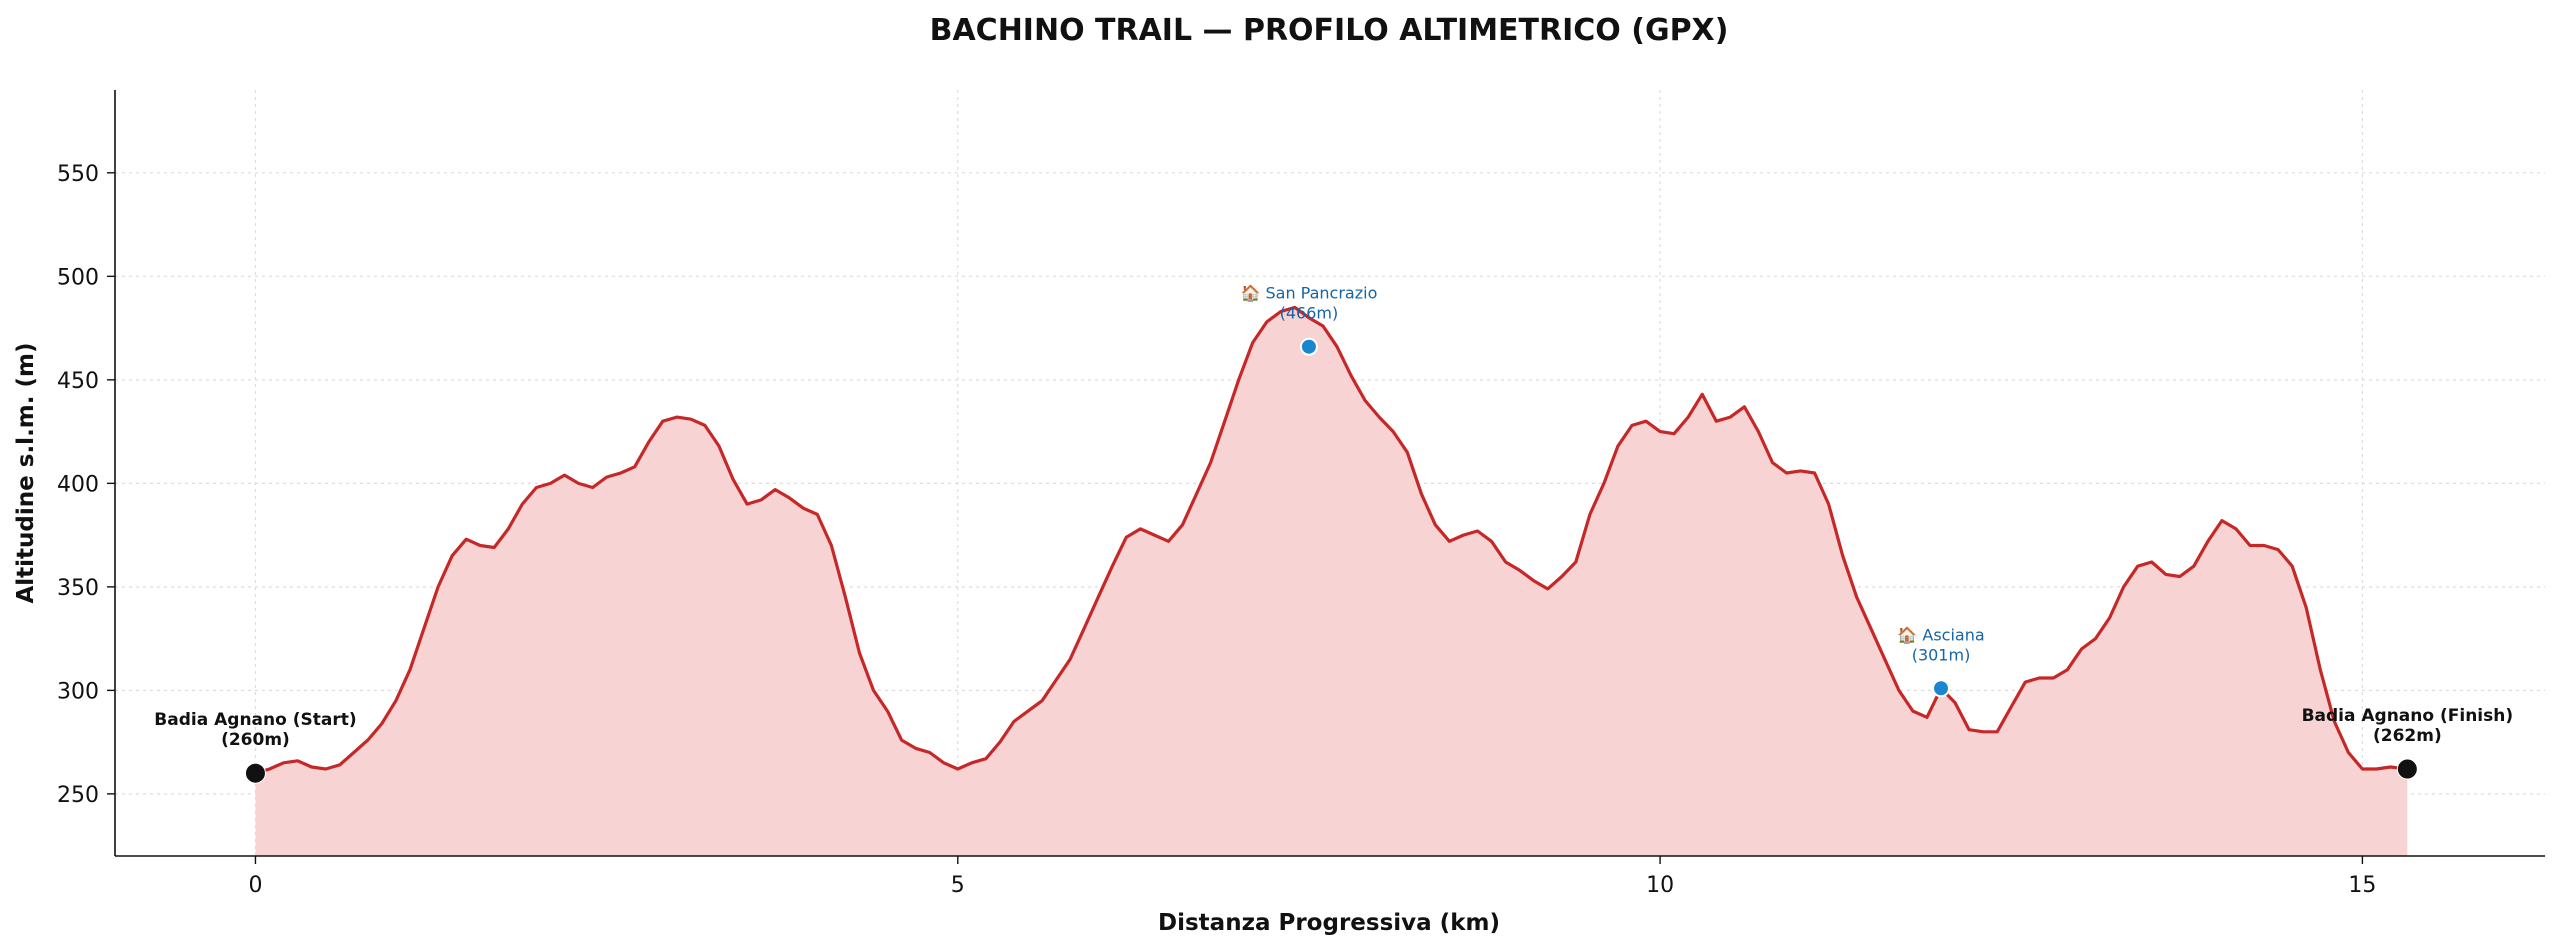  Describe the element at coordinates (78, 174) in the screenshot. I see `y-tick-label: 550` at that location.